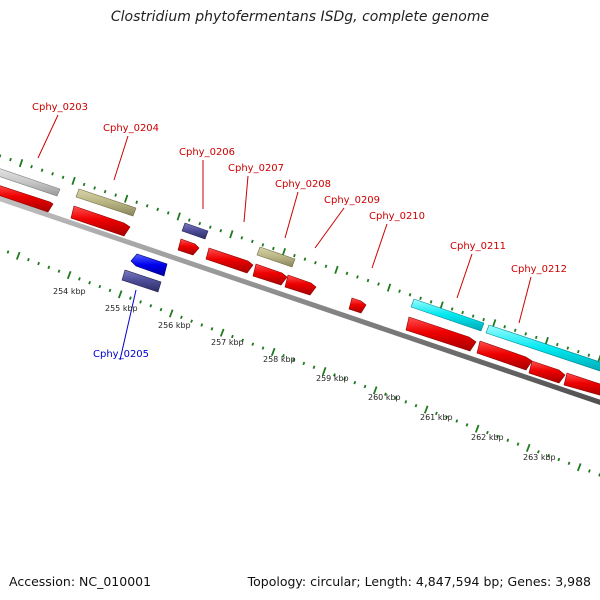 The height and width of the screenshot is (600, 600). Describe the element at coordinates (447, 315) in the screenshot. I see `feature-cphy-0211-product` at that location.